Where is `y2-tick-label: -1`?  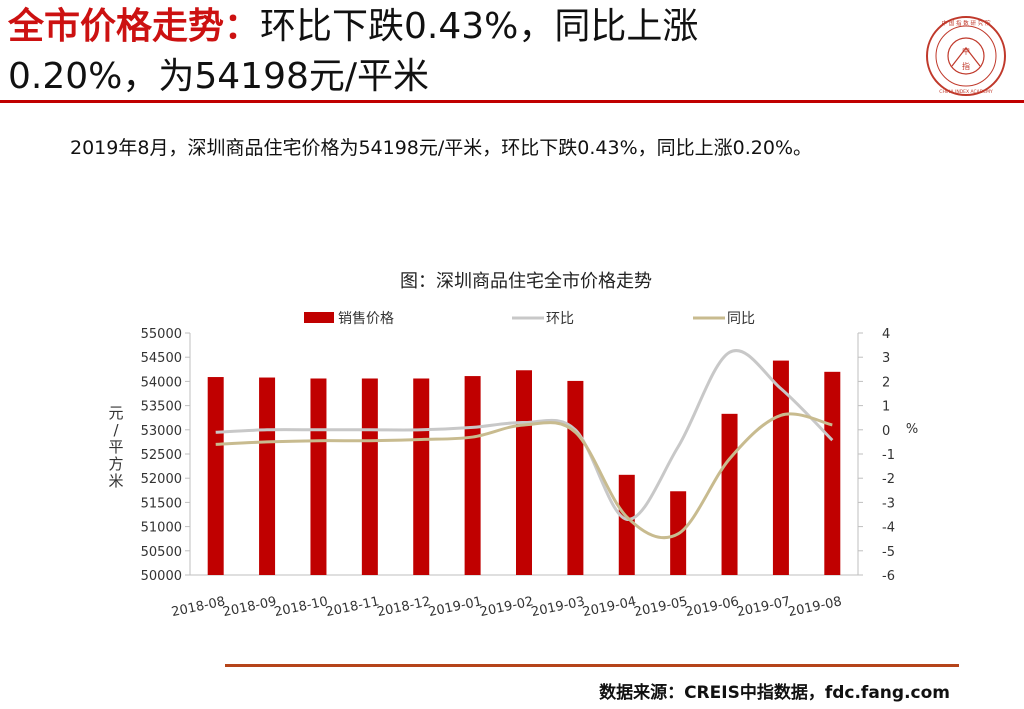
y2-tick-label: -1 is located at coordinates (888, 455).